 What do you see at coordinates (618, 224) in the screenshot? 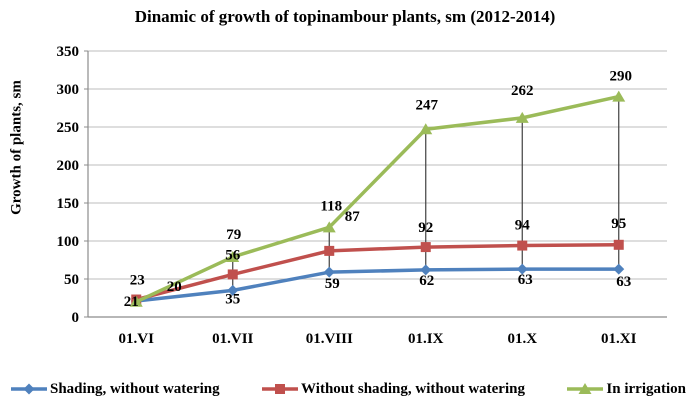
I see `data-label: 95` at bounding box center [618, 224].